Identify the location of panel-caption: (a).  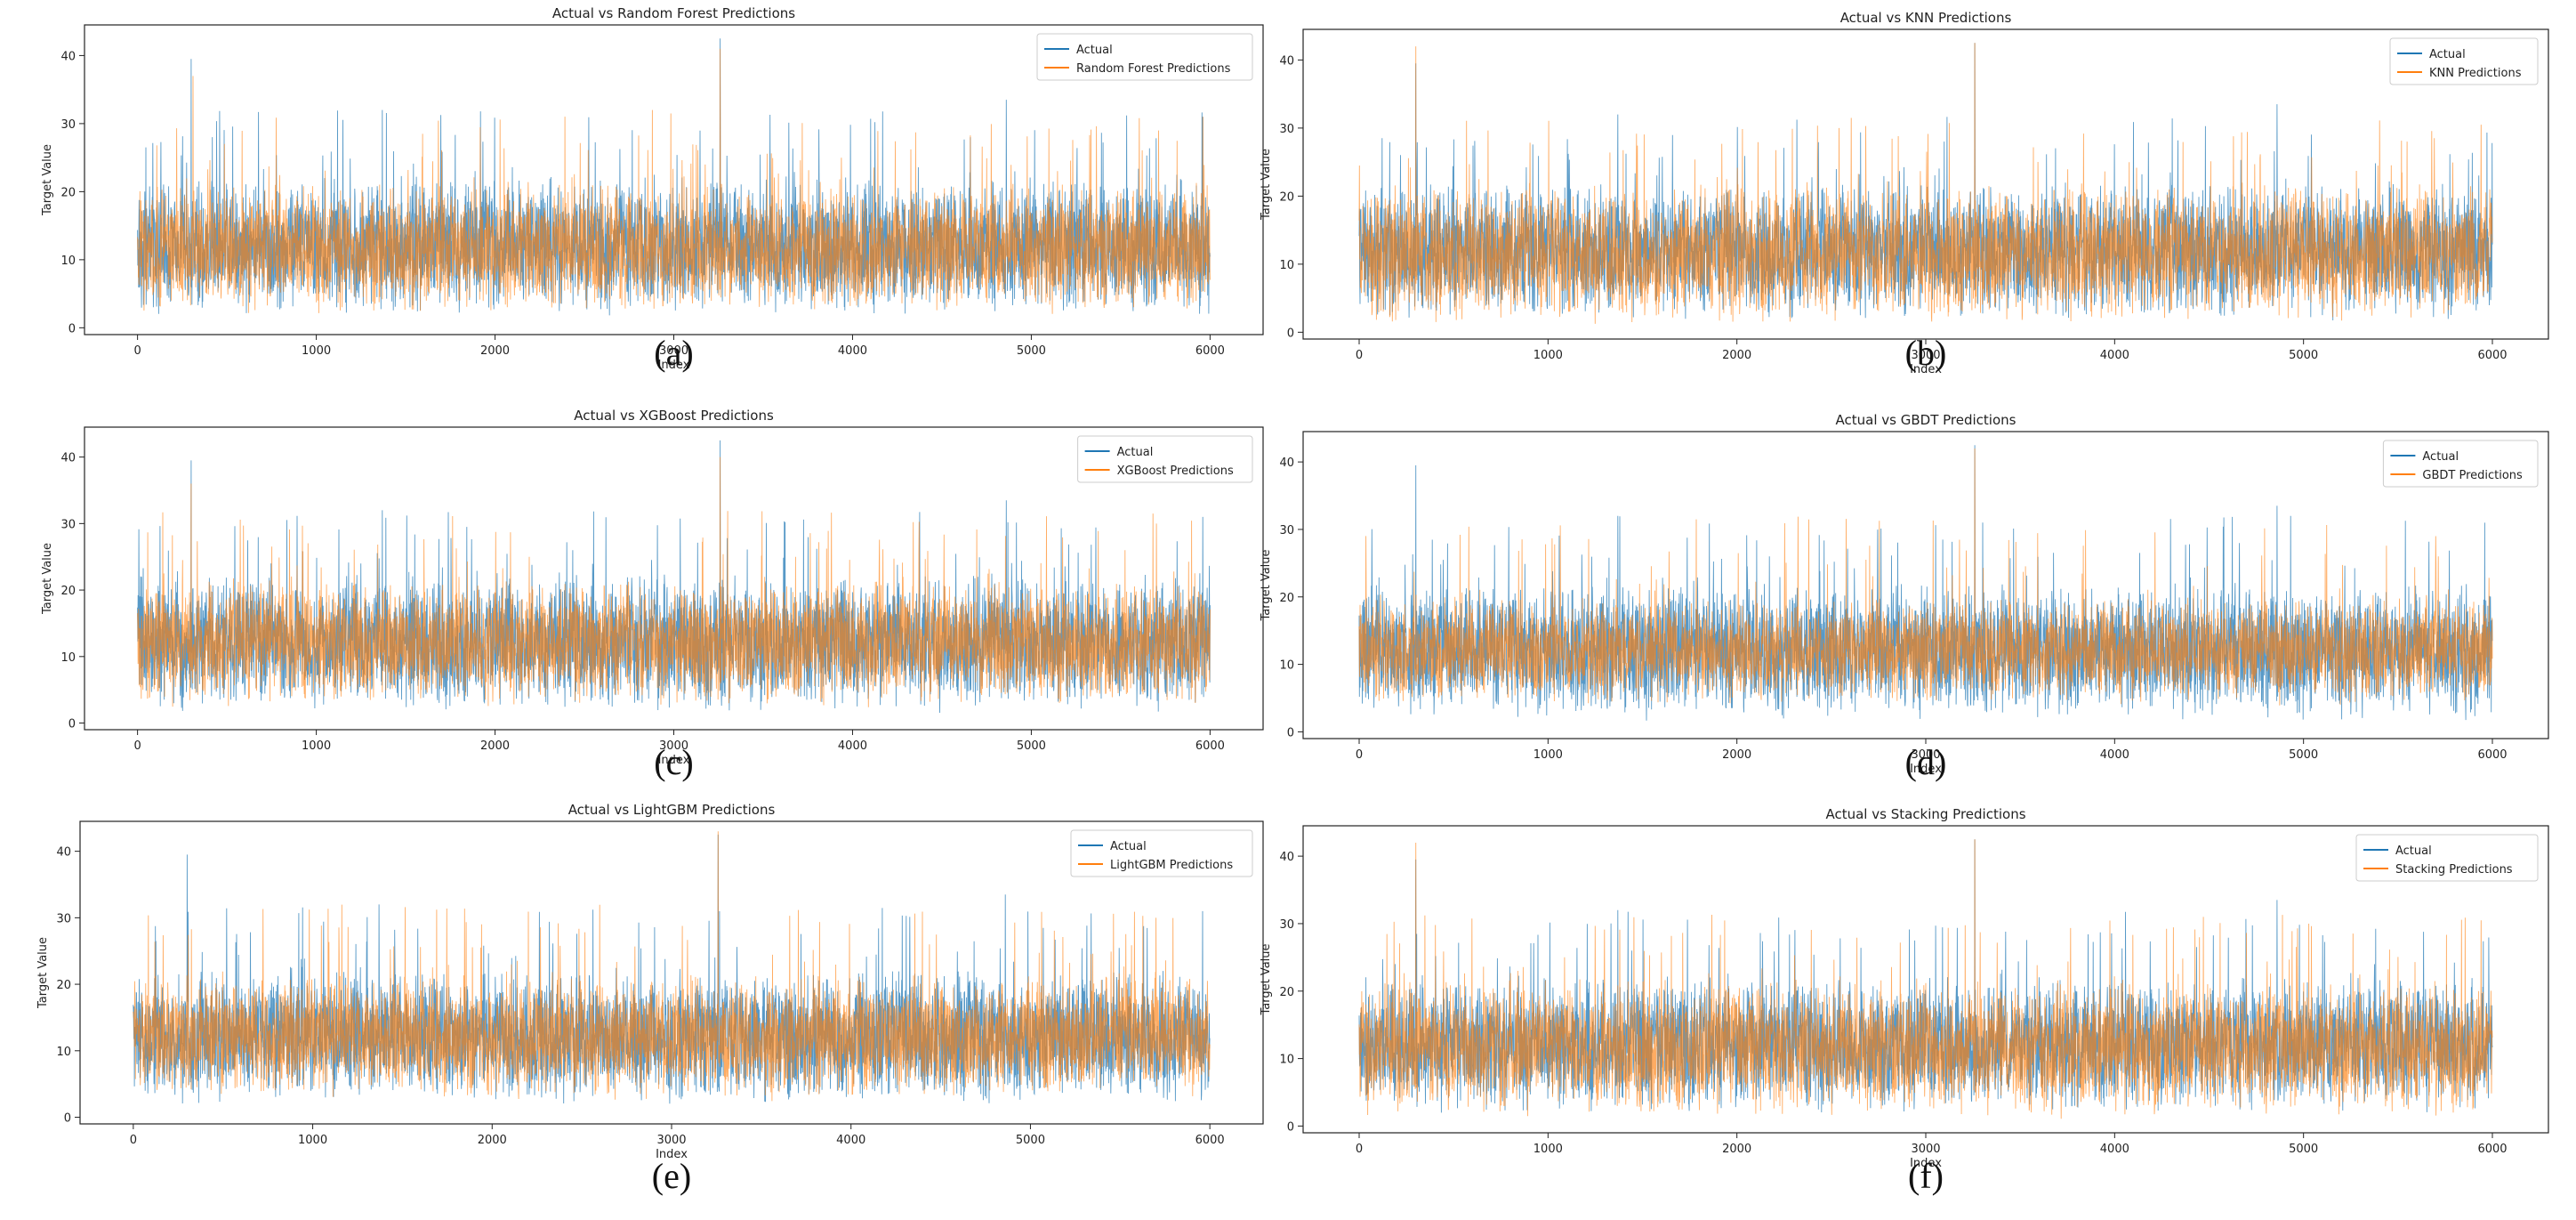
(673, 353).